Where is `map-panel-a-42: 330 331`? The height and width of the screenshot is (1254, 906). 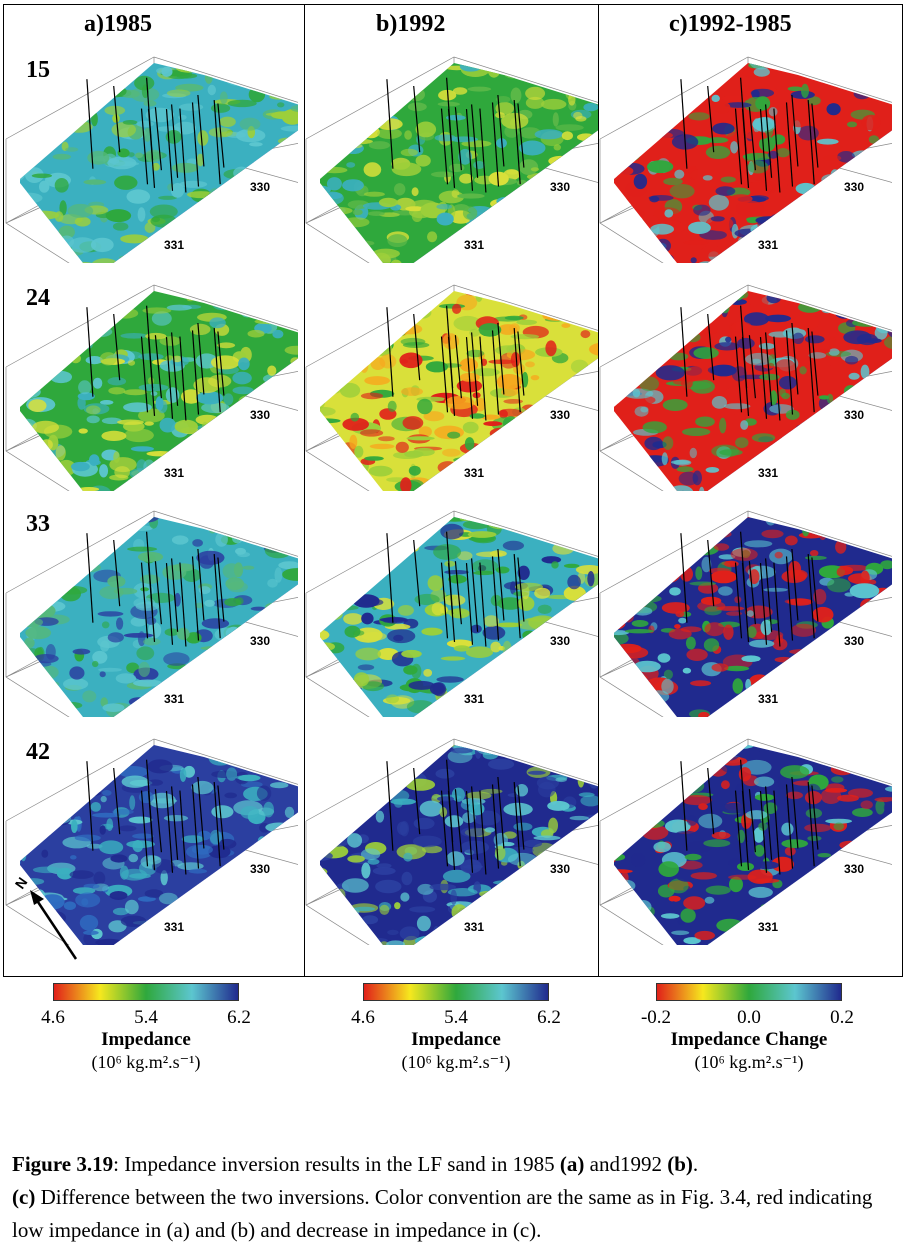
map-panel-a-42: 330 331 is located at coordinates (151, 830).